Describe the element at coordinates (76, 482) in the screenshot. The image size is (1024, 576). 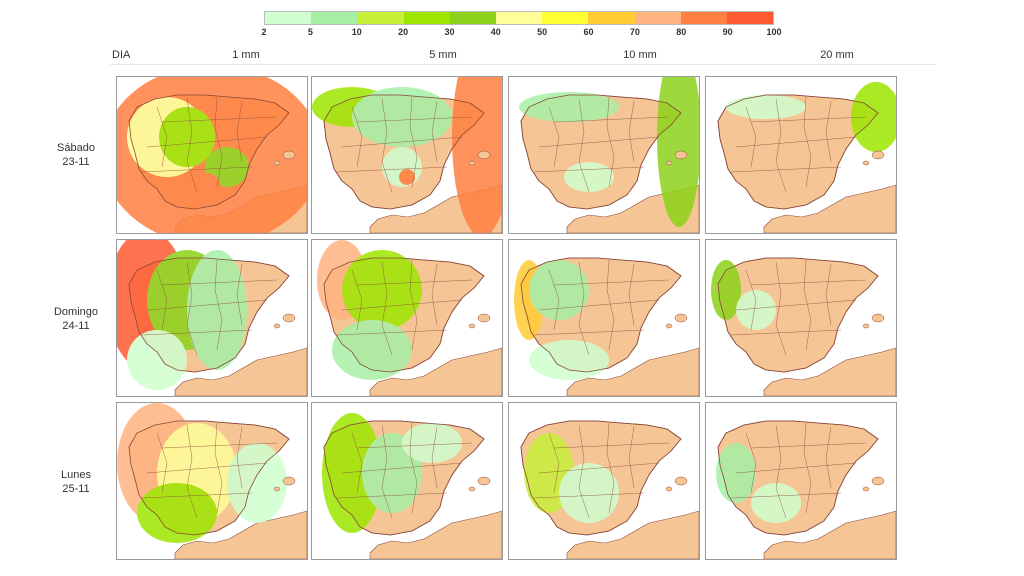
I see `row-label-monday: Lunes 25-11` at that location.